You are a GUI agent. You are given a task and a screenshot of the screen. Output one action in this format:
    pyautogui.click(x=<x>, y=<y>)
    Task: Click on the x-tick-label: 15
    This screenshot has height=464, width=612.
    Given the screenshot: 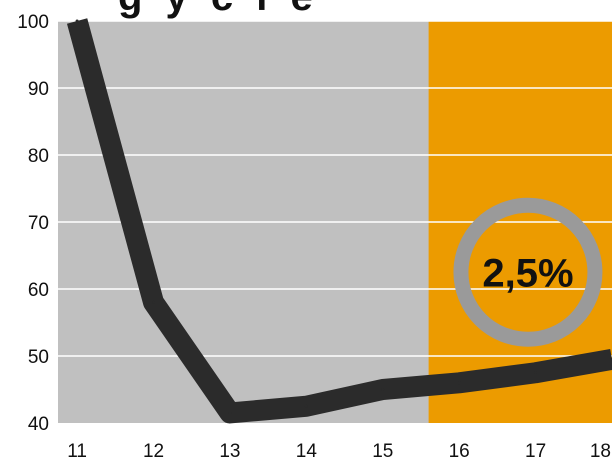 What is the action you would take?
    pyautogui.click(x=382, y=451)
    